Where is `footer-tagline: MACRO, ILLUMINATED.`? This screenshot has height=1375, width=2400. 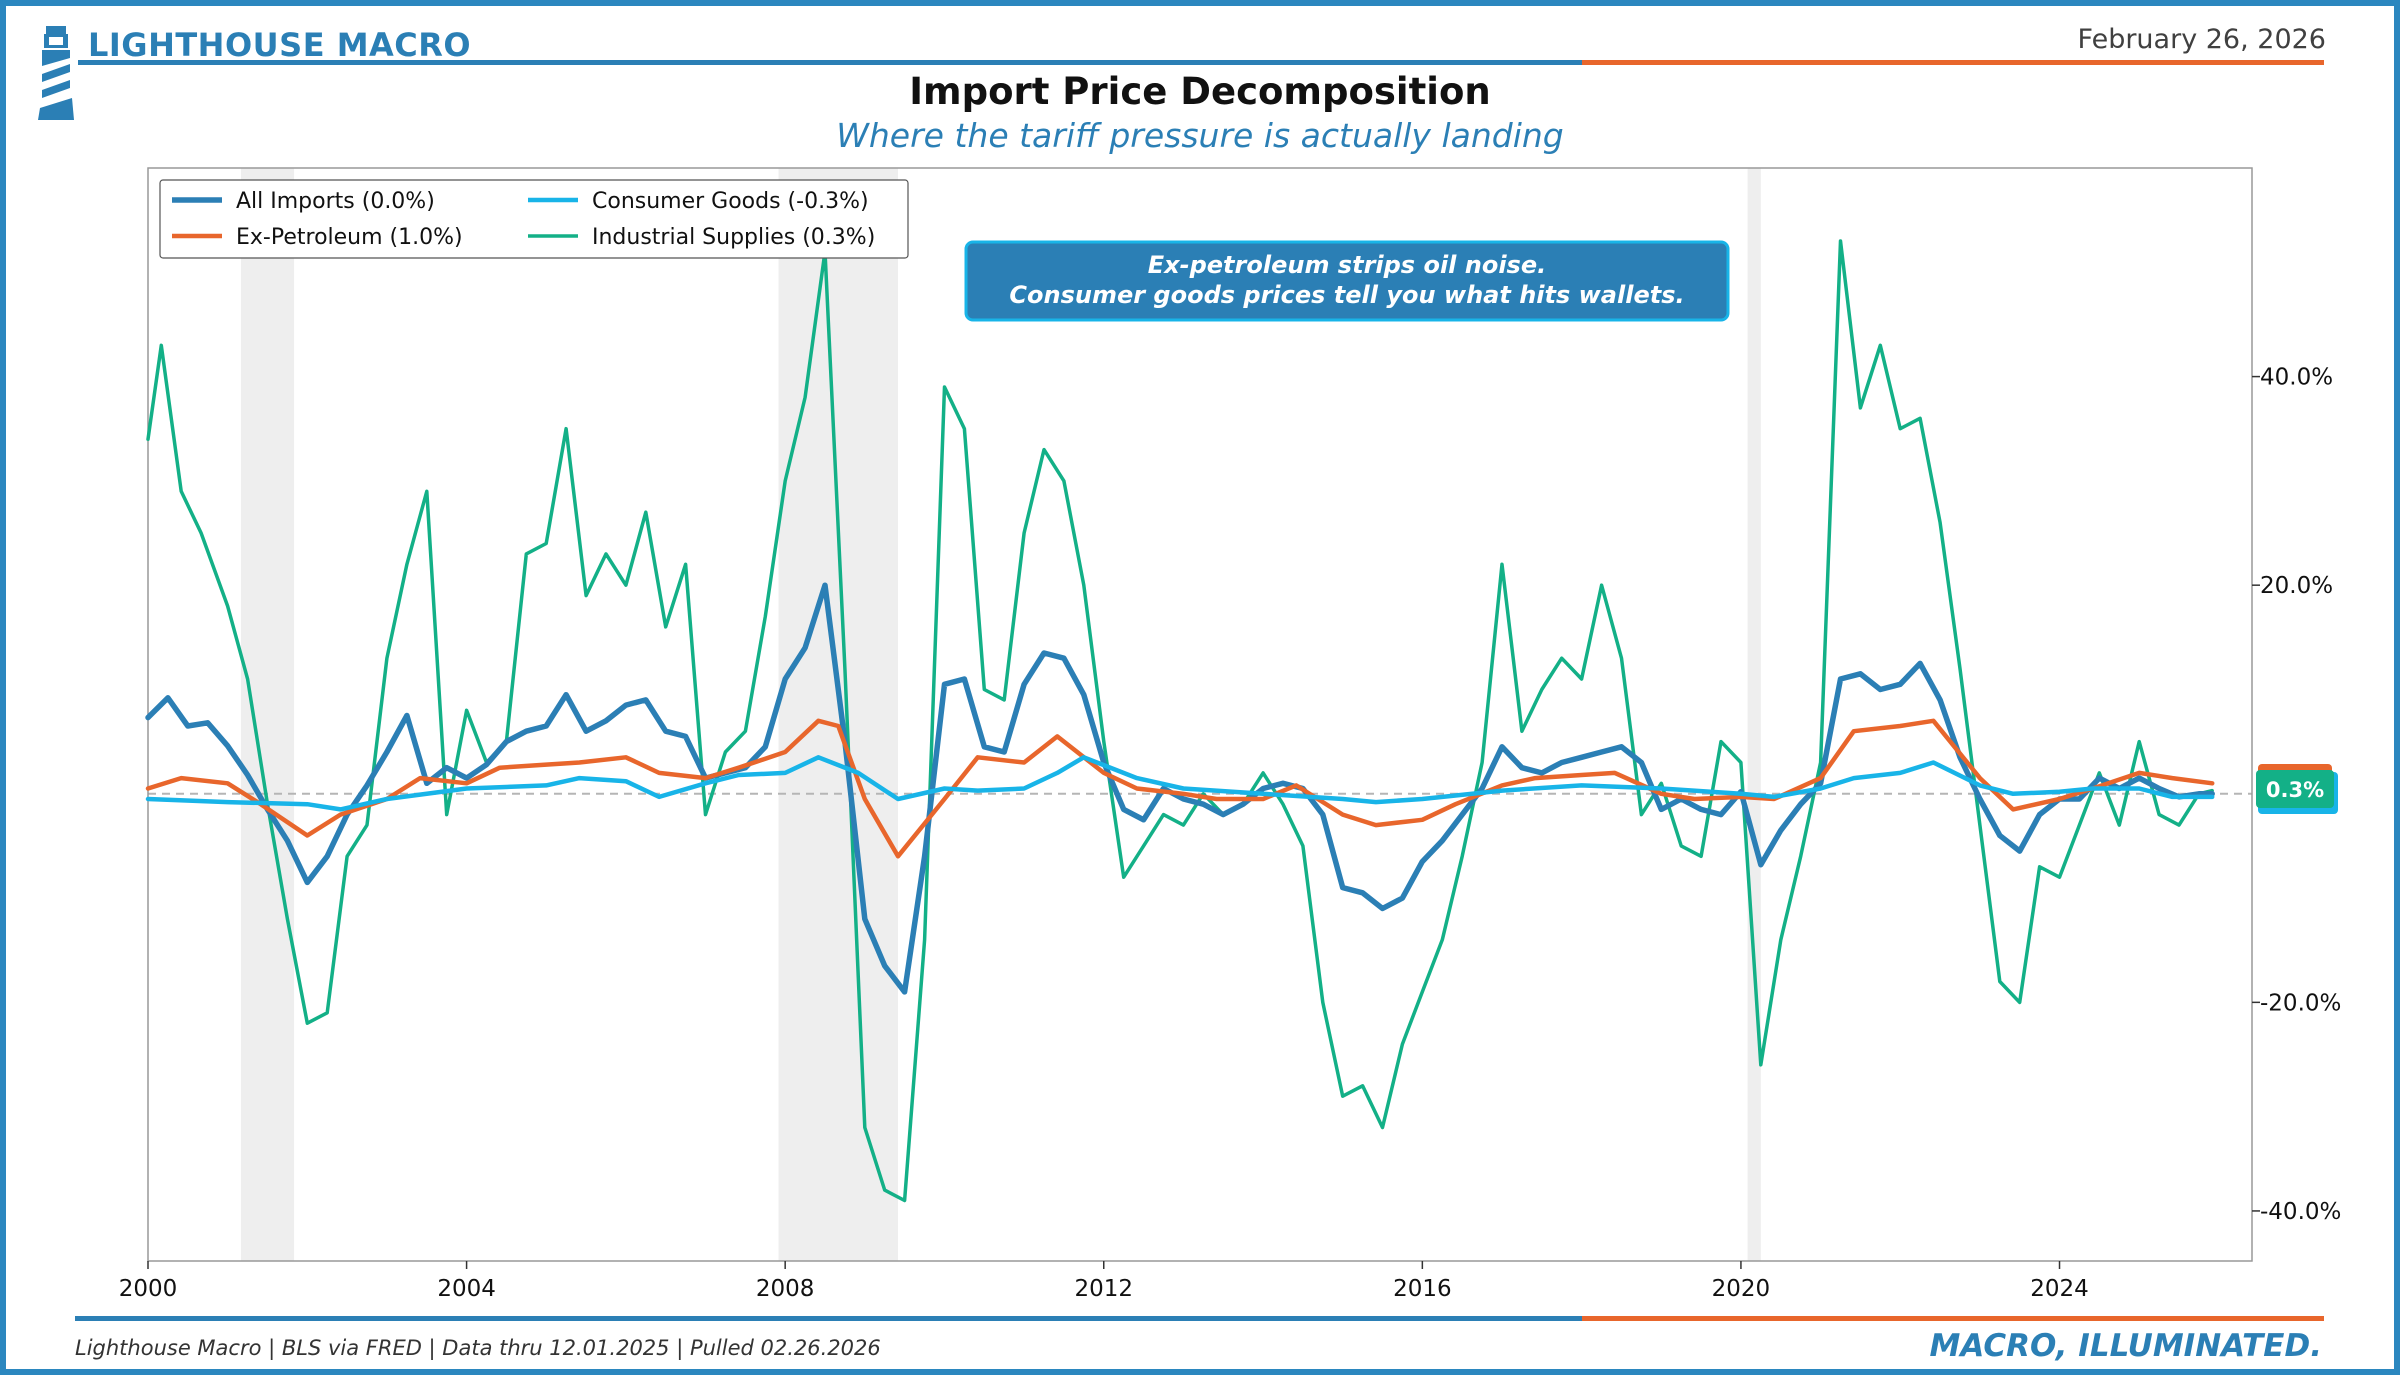 footer-tagline: MACRO, ILLUMINATED. is located at coordinates (2125, 1346).